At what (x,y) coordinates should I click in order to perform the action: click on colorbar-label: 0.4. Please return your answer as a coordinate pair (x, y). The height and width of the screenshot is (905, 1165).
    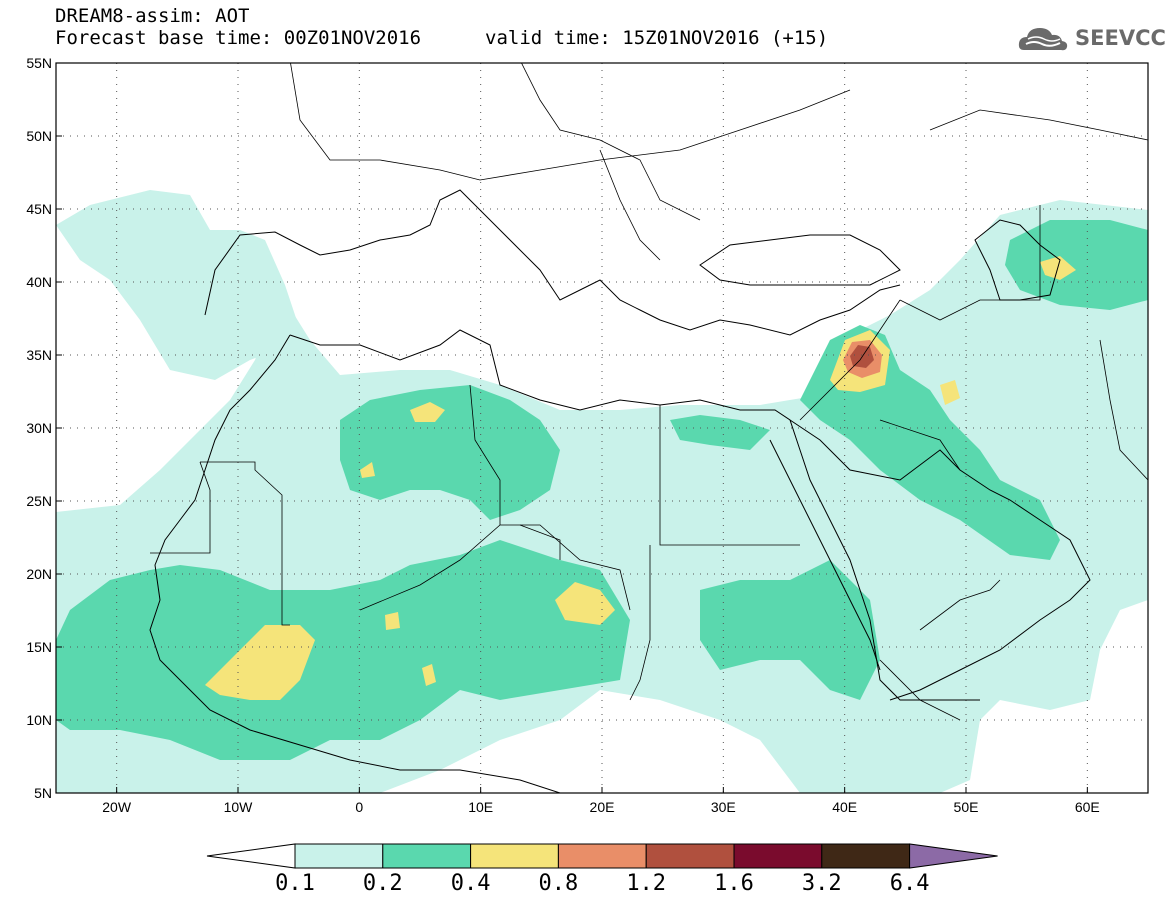
    Looking at the image, I should click on (471, 883).